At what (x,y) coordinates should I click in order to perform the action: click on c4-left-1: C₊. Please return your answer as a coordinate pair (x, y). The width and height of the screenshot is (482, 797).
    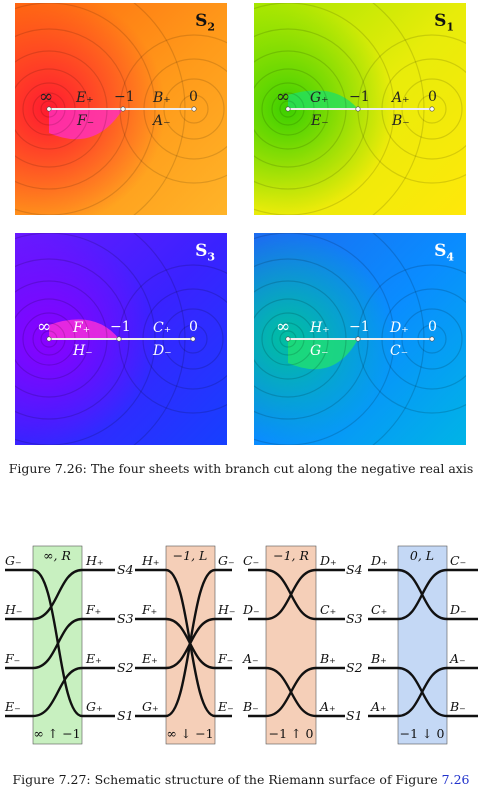
    Looking at the image, I should click on (379, 609).